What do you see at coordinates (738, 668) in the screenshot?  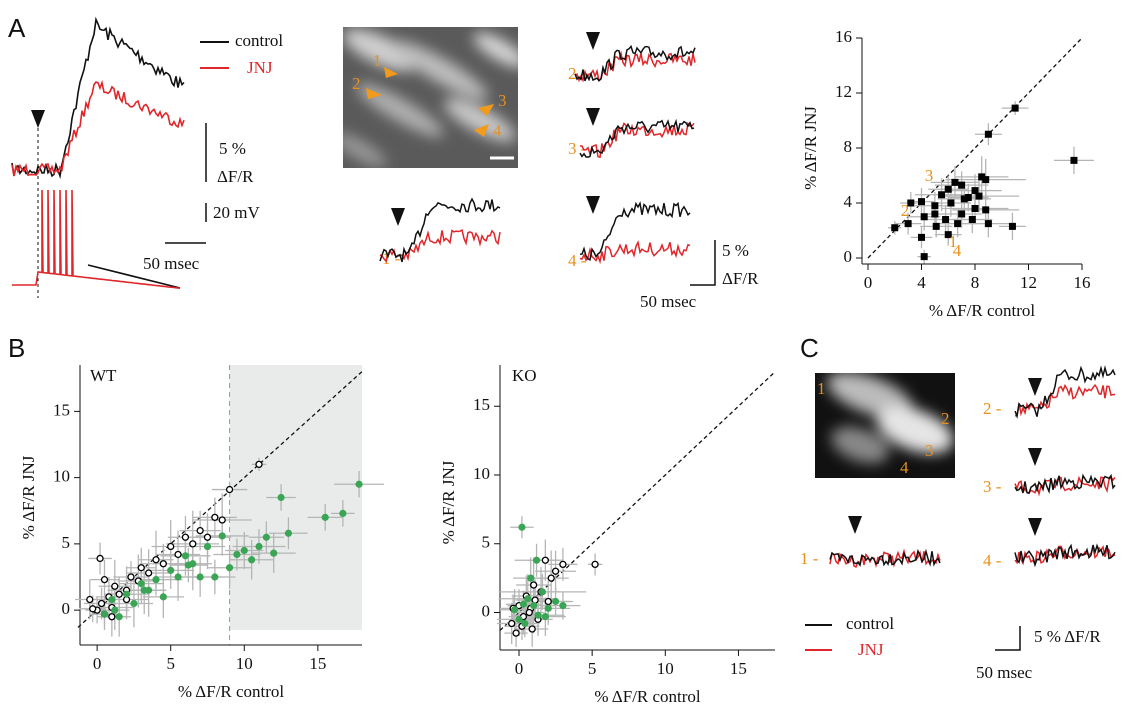 I see `x-tick-label: 15` at bounding box center [738, 668].